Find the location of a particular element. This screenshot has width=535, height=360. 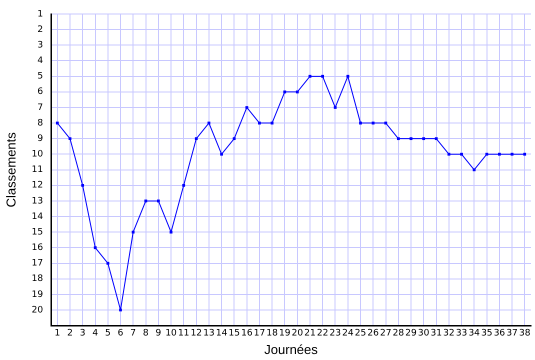

y-tick-label: 16 is located at coordinates (38, 248).